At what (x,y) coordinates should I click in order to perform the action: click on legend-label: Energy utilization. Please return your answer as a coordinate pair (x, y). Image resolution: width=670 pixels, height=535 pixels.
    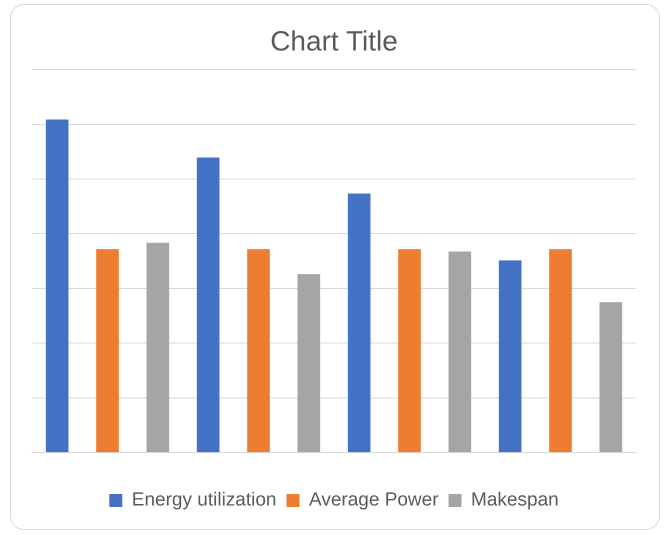
    Looking at the image, I should click on (204, 500).